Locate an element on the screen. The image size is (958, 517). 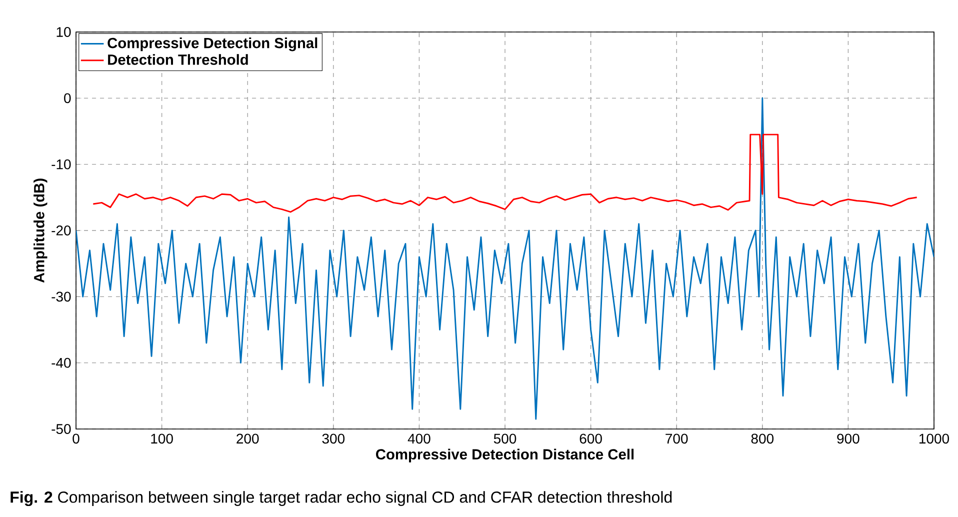
x-tick-label: 1000 is located at coordinates (934, 439).